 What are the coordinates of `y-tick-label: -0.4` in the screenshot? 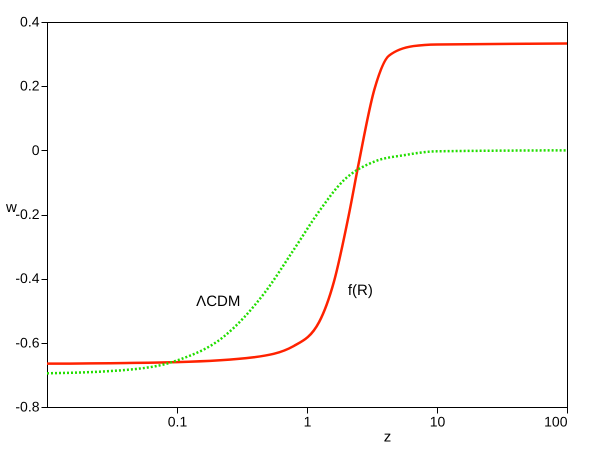 It's located at (27, 278).